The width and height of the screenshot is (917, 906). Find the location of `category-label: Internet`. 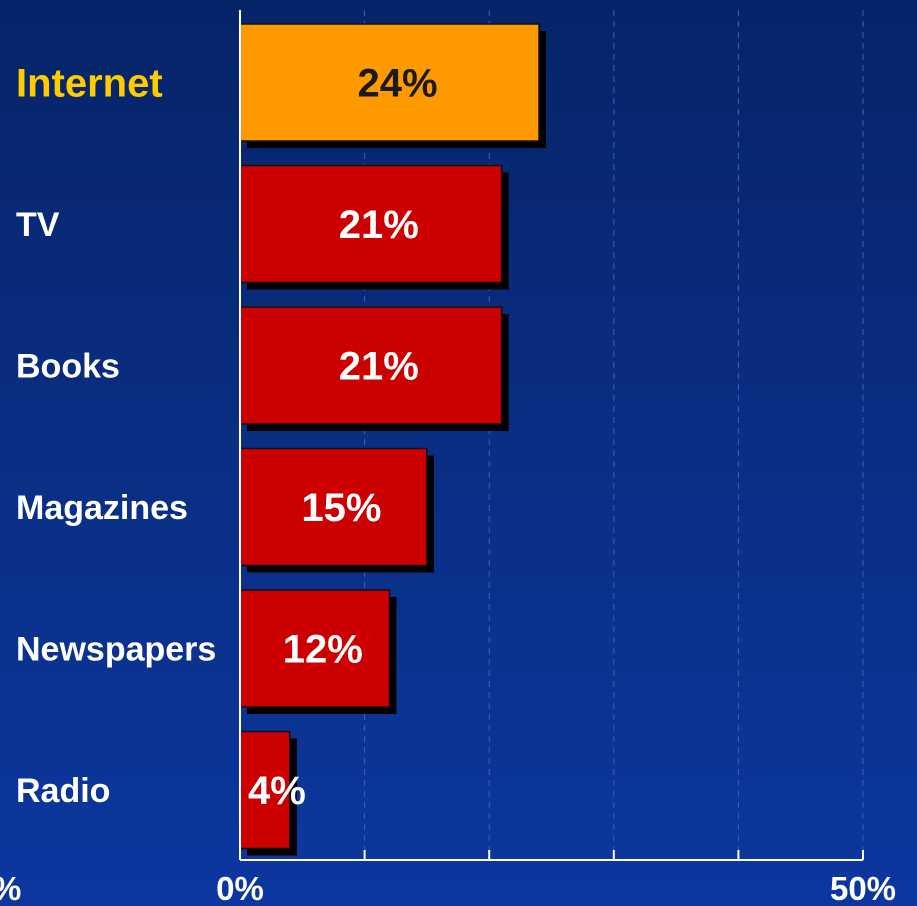

category-label: Internet is located at coordinates (89, 84).